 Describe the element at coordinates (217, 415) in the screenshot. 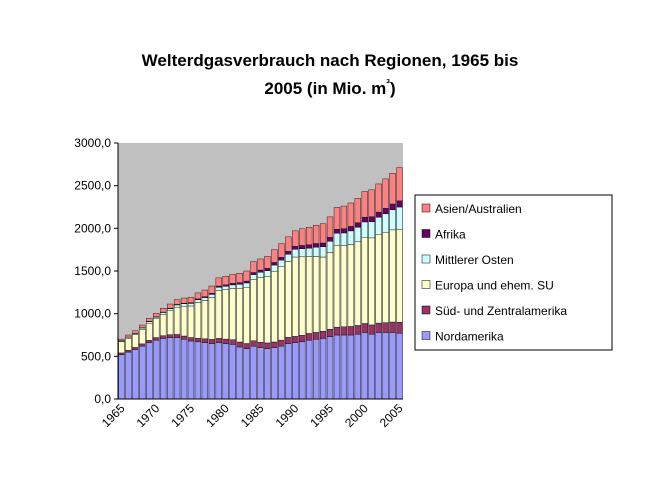

I see `x-tick-label: 1980` at that location.